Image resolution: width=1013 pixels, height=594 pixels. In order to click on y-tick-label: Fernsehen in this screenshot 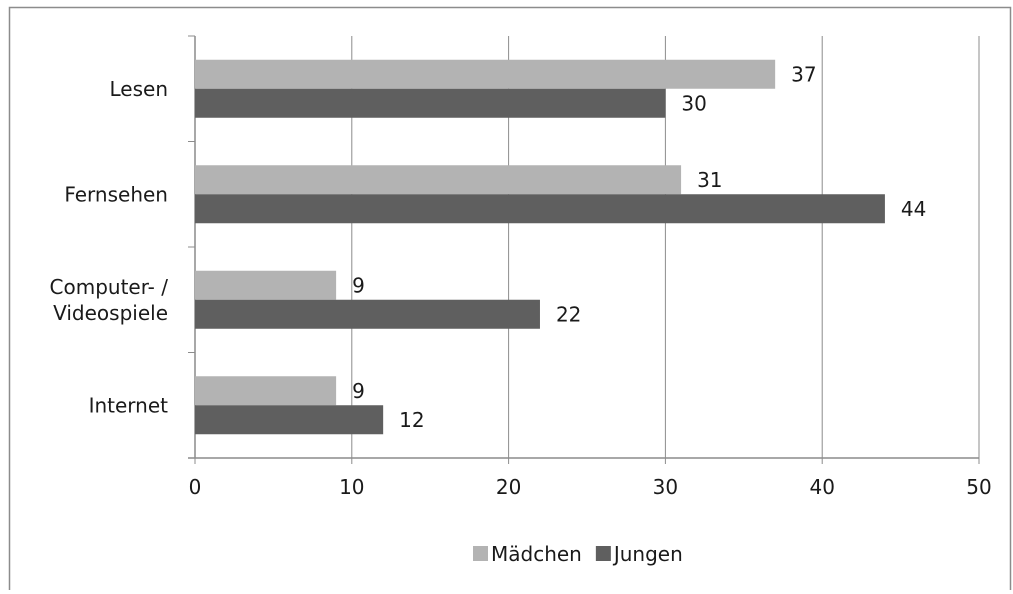, I will do `click(116, 194)`.